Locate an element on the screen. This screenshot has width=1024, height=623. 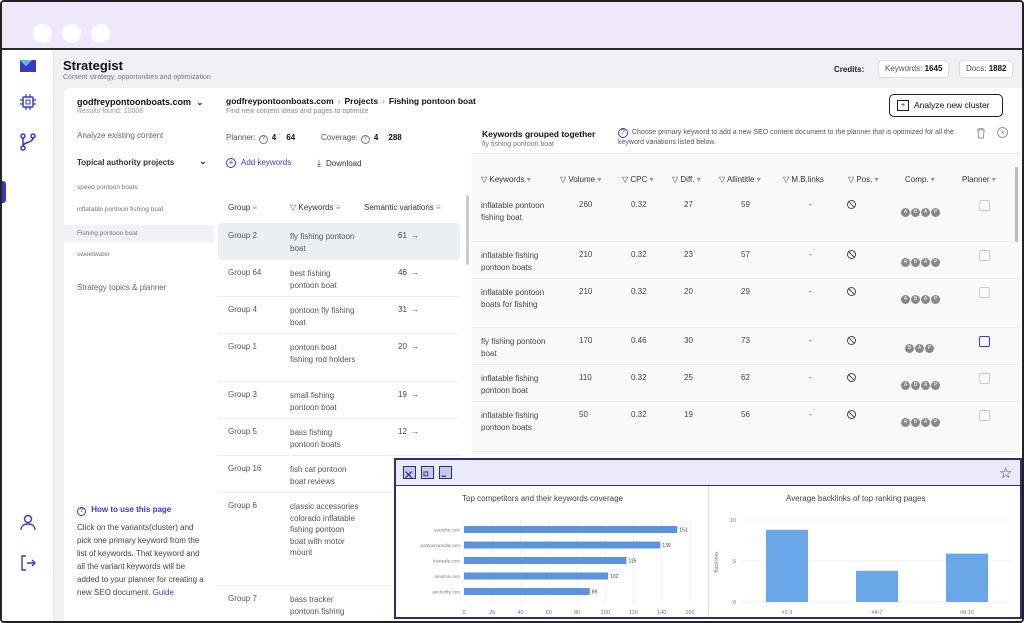
kw-col-comp: Comp. ▾ is located at coordinates (920, 179).